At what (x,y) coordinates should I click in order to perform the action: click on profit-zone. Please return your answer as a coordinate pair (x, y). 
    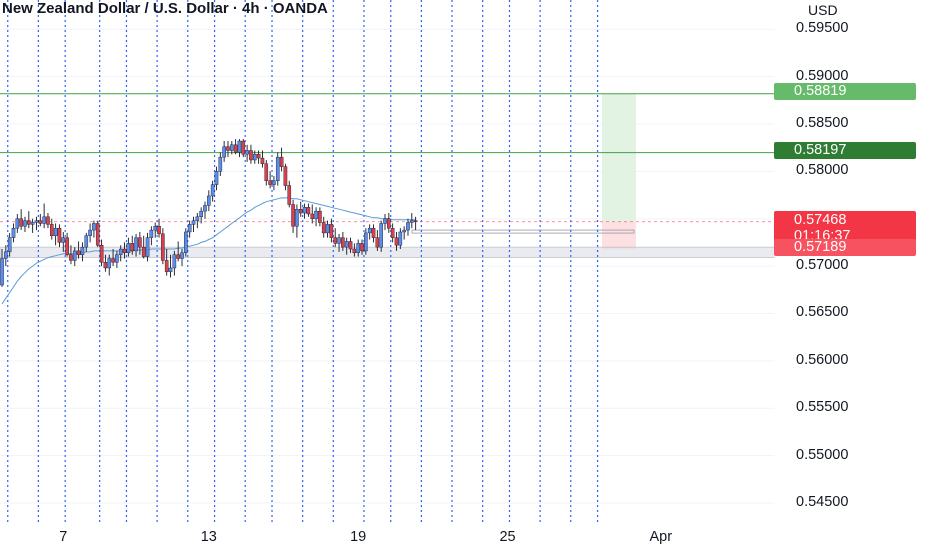
    Looking at the image, I should click on (619, 157).